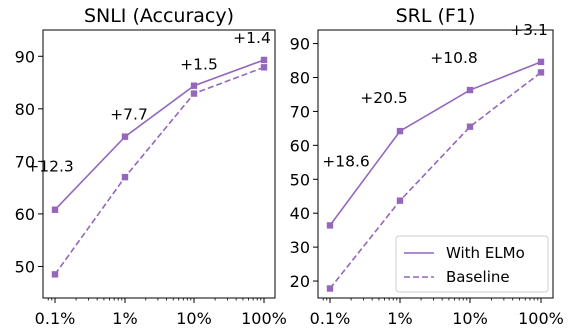 The image size is (575, 331). What do you see at coordinates (529, 30) in the screenshot?
I see `chart-1-annotation: +3.1` at bounding box center [529, 30].